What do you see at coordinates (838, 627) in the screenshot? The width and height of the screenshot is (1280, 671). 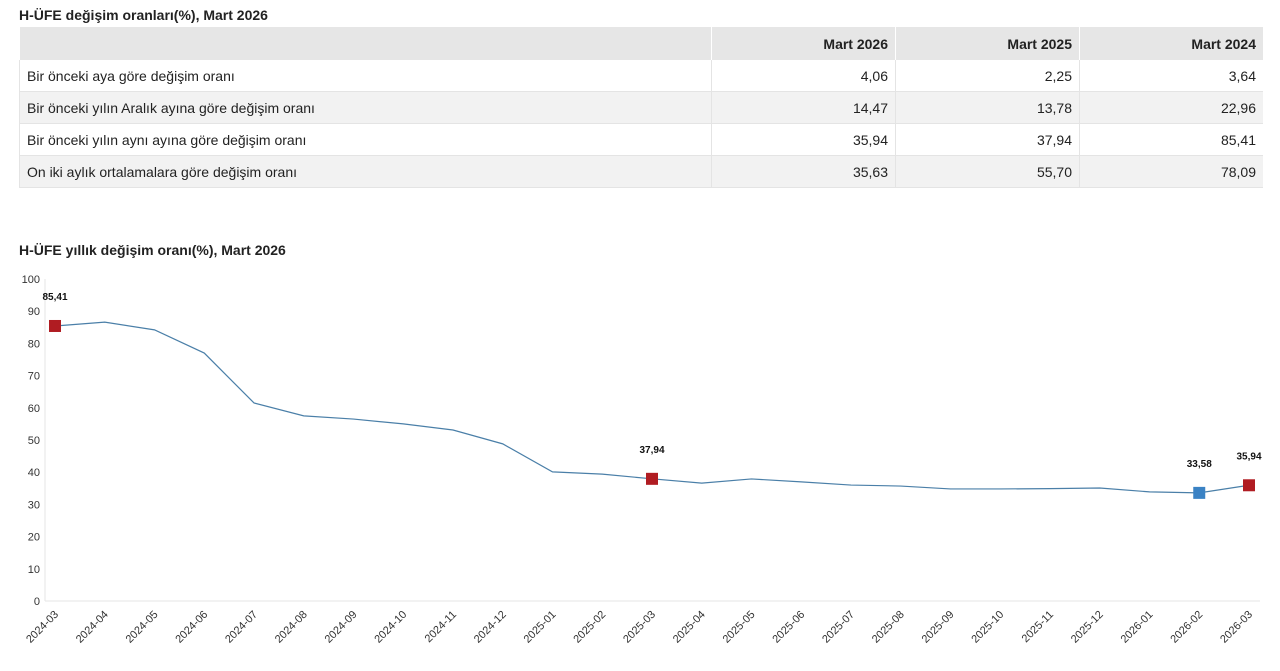 I see `x-tick-label: 2025-07` at bounding box center [838, 627].